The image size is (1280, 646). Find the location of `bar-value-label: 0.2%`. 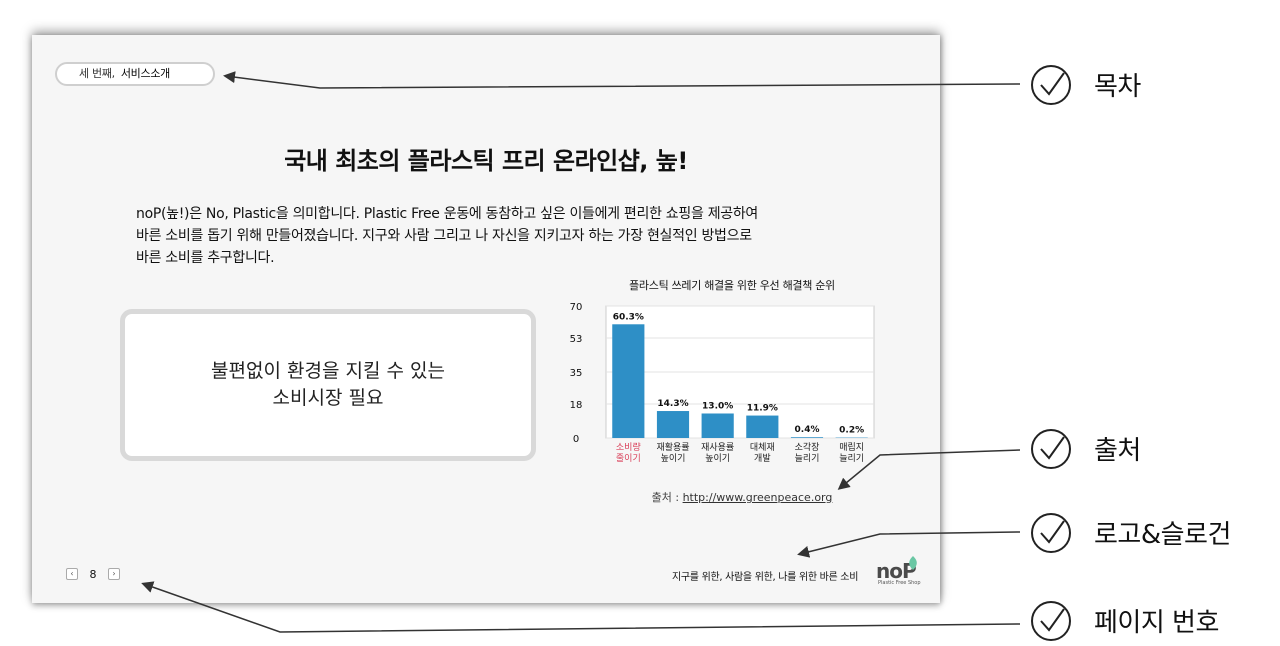

bar-value-label: 0.2% is located at coordinates (851, 431).